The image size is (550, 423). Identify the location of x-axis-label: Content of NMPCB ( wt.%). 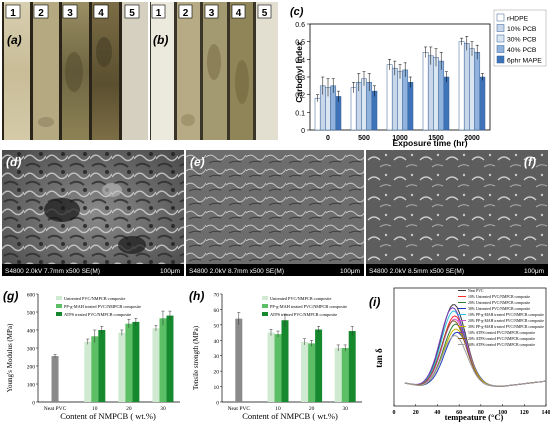
(290, 416).